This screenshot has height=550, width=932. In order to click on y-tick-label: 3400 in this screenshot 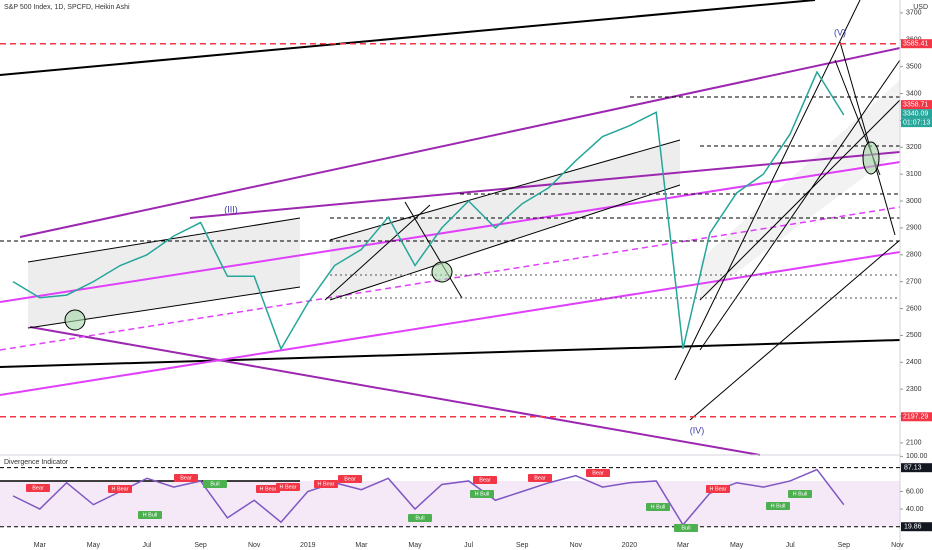, I will do `click(914, 93)`.